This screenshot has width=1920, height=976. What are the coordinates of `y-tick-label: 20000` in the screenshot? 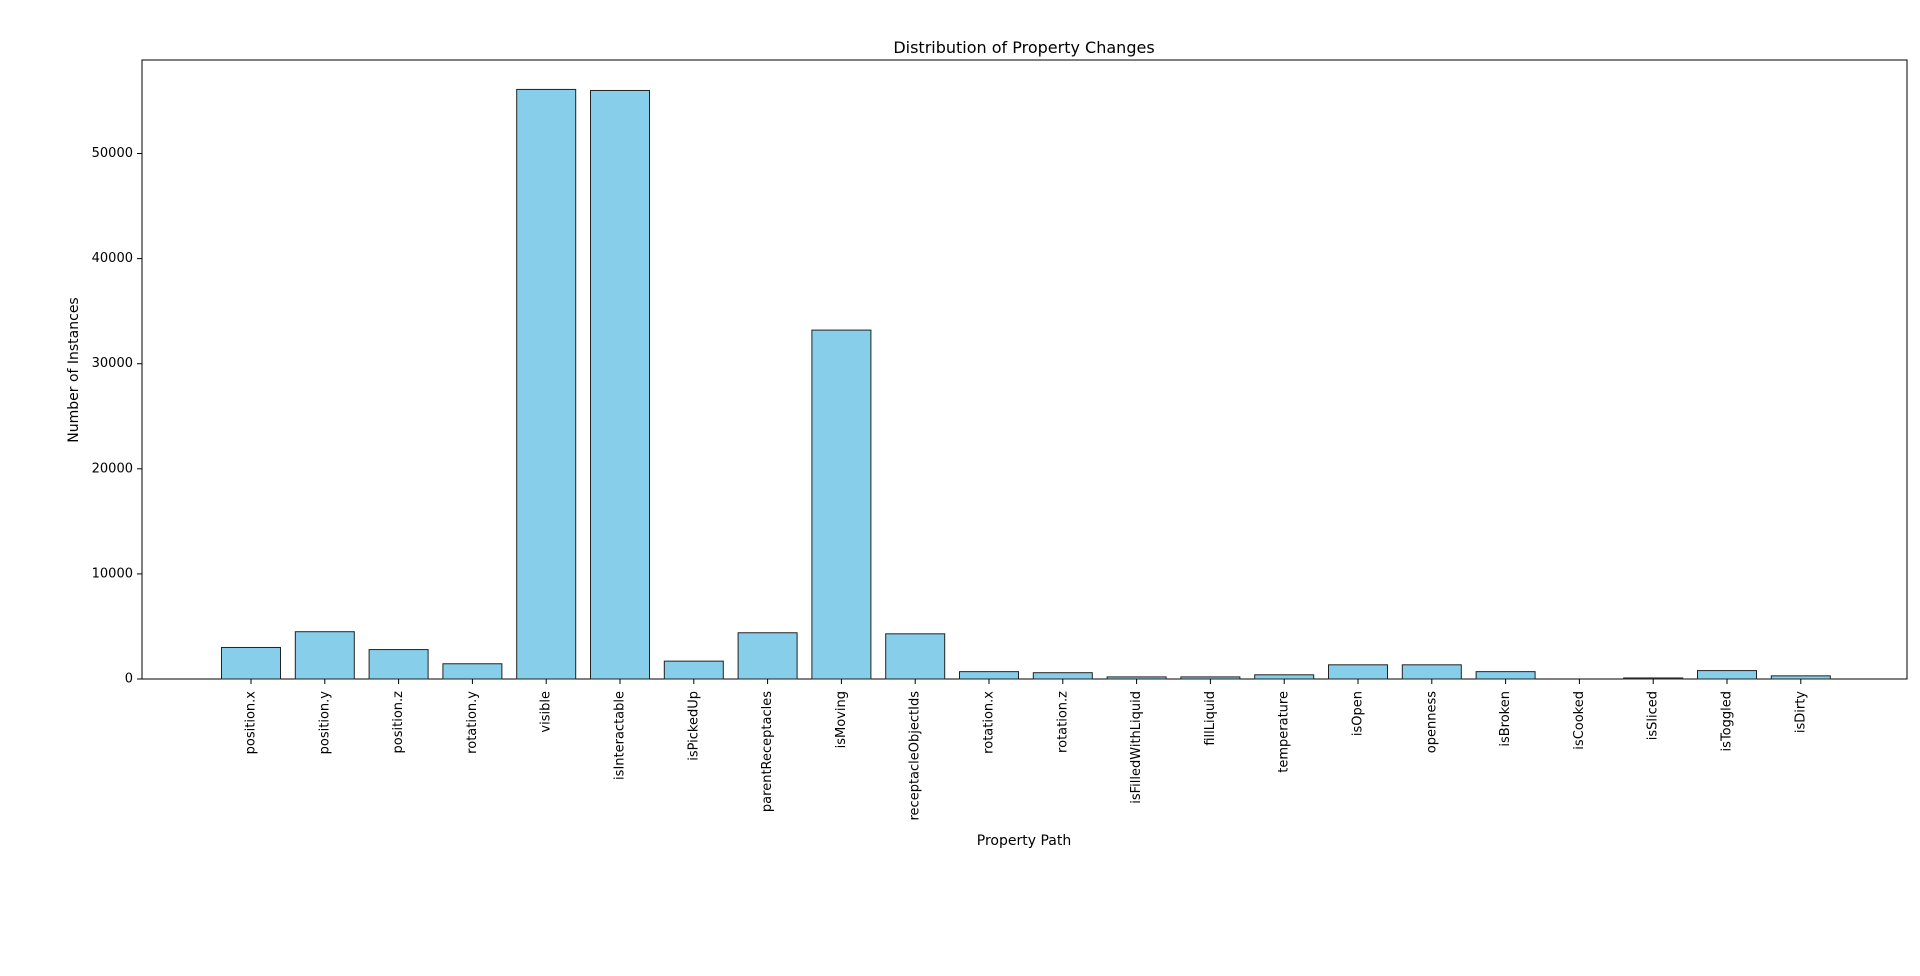 It's located at (112, 468).